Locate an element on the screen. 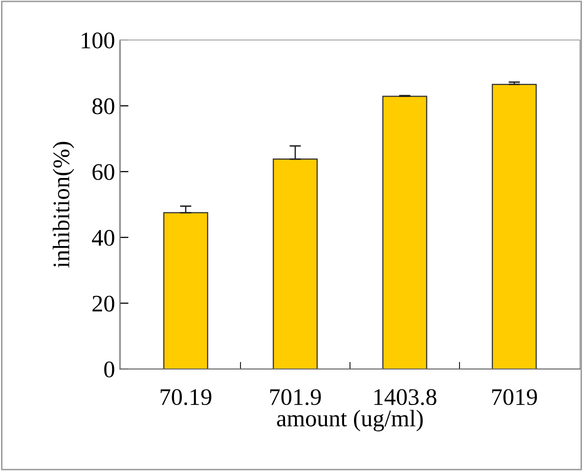  y-axis-title: inhibition(%) is located at coordinates (63, 205).